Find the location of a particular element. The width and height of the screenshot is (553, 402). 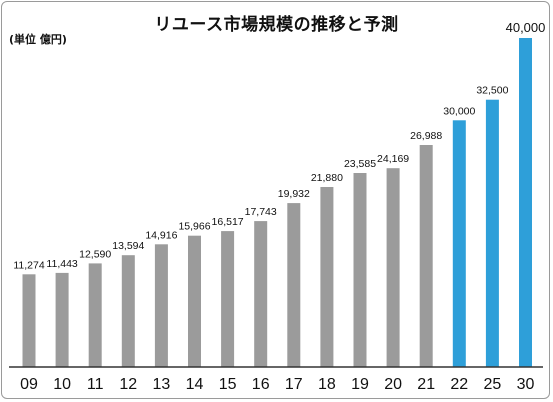

value-label-14: 15,966 is located at coordinates (194, 227).